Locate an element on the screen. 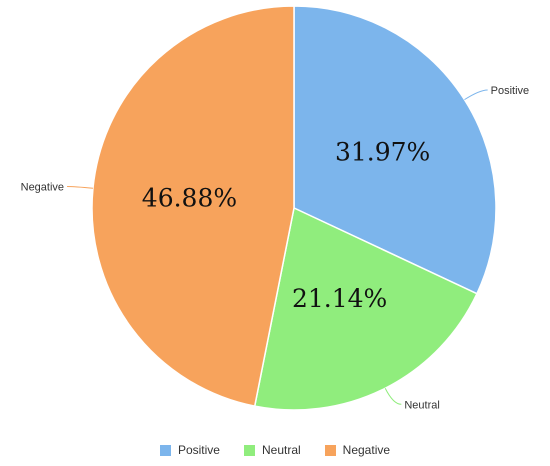  legend-swatch-positive is located at coordinates (165, 450).